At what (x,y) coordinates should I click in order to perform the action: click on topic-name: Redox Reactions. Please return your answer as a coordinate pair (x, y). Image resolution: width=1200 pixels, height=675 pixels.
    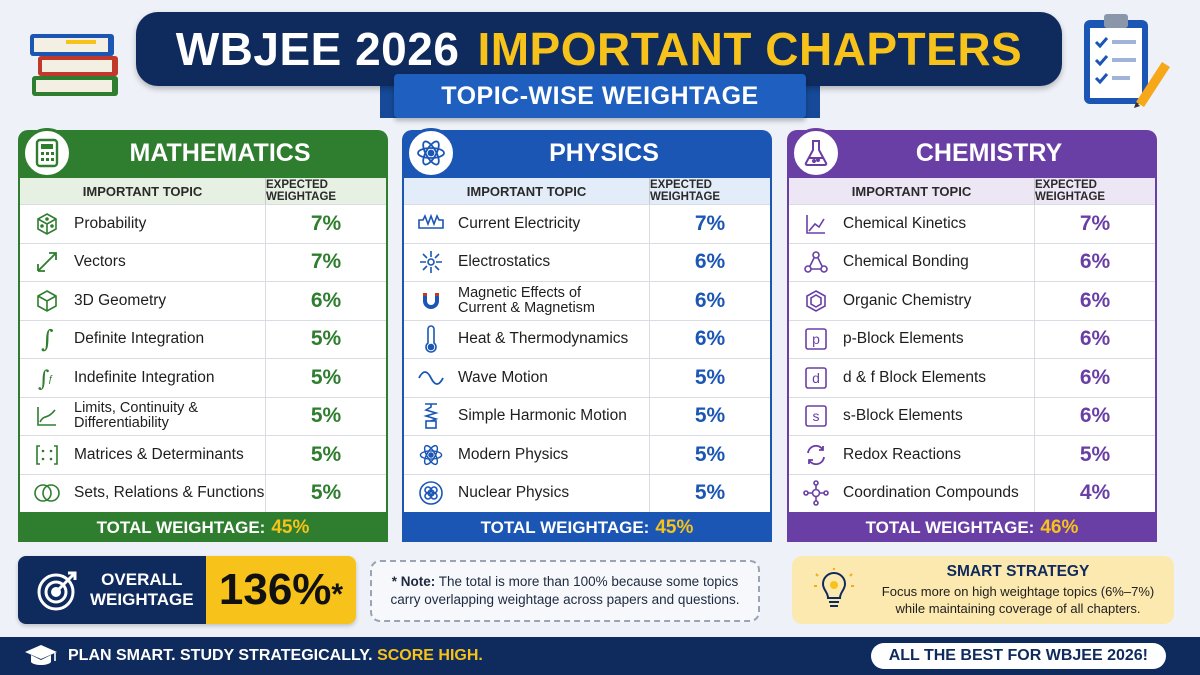
    Looking at the image, I should click on (902, 454).